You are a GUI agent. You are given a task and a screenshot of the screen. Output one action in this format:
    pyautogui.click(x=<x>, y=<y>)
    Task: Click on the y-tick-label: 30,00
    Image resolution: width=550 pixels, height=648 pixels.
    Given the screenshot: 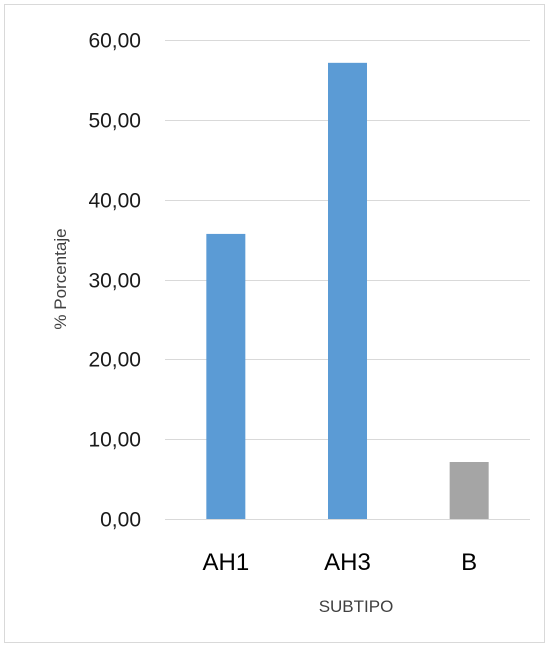 What is the action you would take?
    pyautogui.click(x=114, y=281)
    